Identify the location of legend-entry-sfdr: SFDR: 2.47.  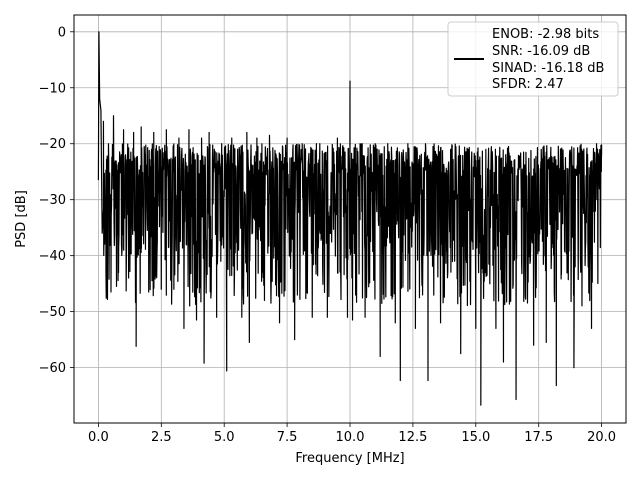
(528, 84).